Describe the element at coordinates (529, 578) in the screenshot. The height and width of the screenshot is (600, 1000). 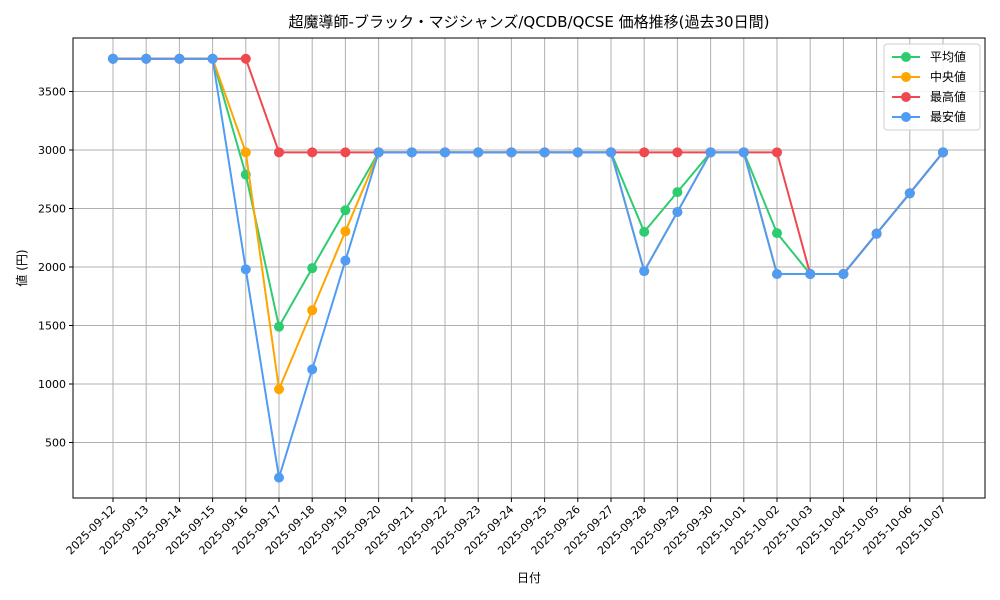
I see `x-axis-label: 日付` at that location.